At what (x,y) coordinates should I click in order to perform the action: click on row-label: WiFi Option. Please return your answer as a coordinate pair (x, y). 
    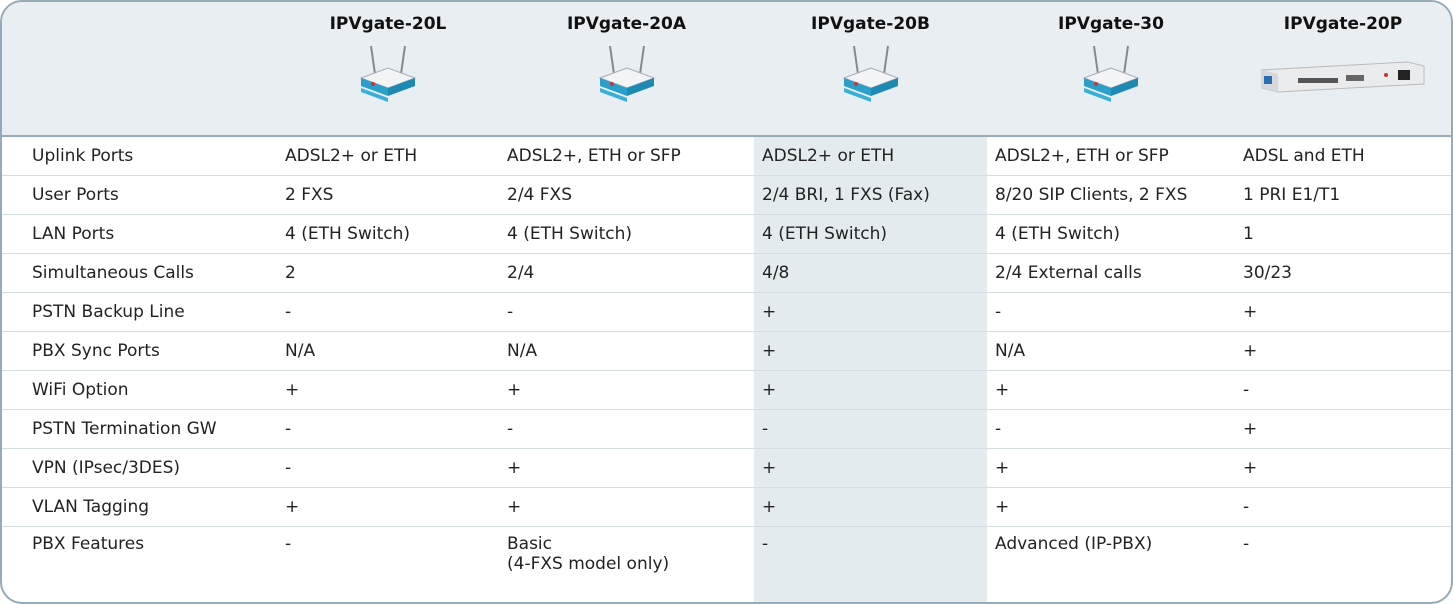
    Looking at the image, I should click on (139, 390).